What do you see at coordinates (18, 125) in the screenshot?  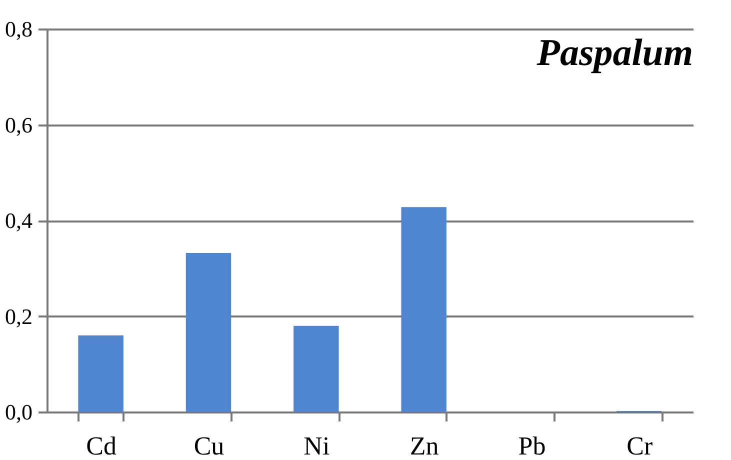 I see `y-tick-label: 0,6` at bounding box center [18, 125].